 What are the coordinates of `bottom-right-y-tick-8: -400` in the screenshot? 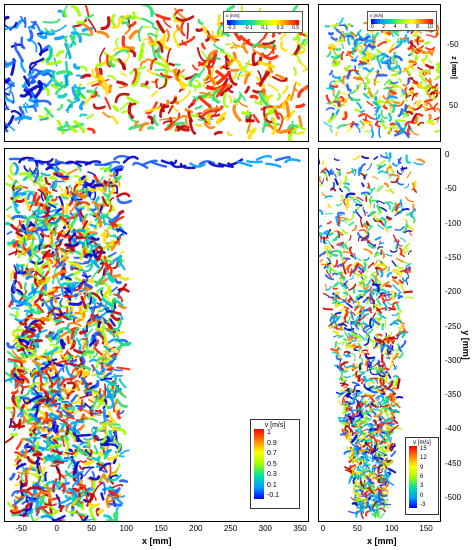 It's located at (453, 429).